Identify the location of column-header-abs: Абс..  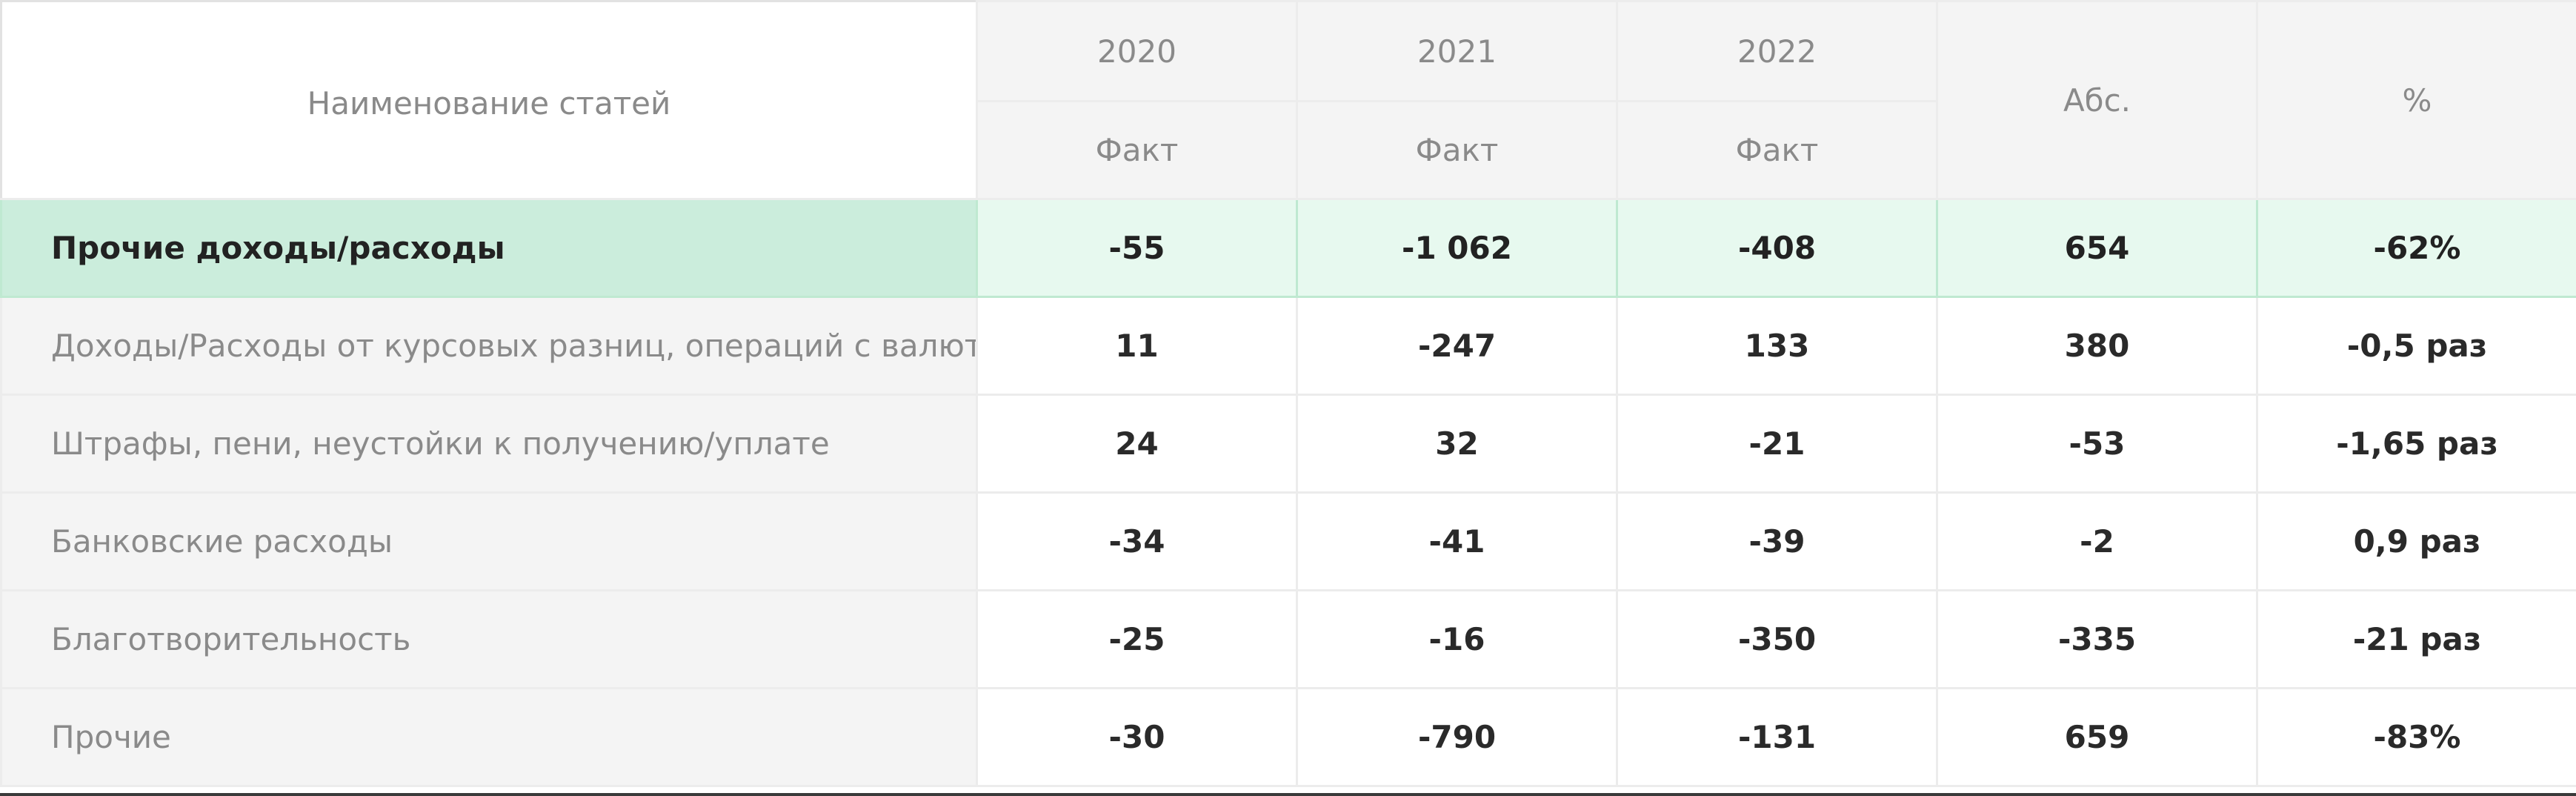
(2097, 100).